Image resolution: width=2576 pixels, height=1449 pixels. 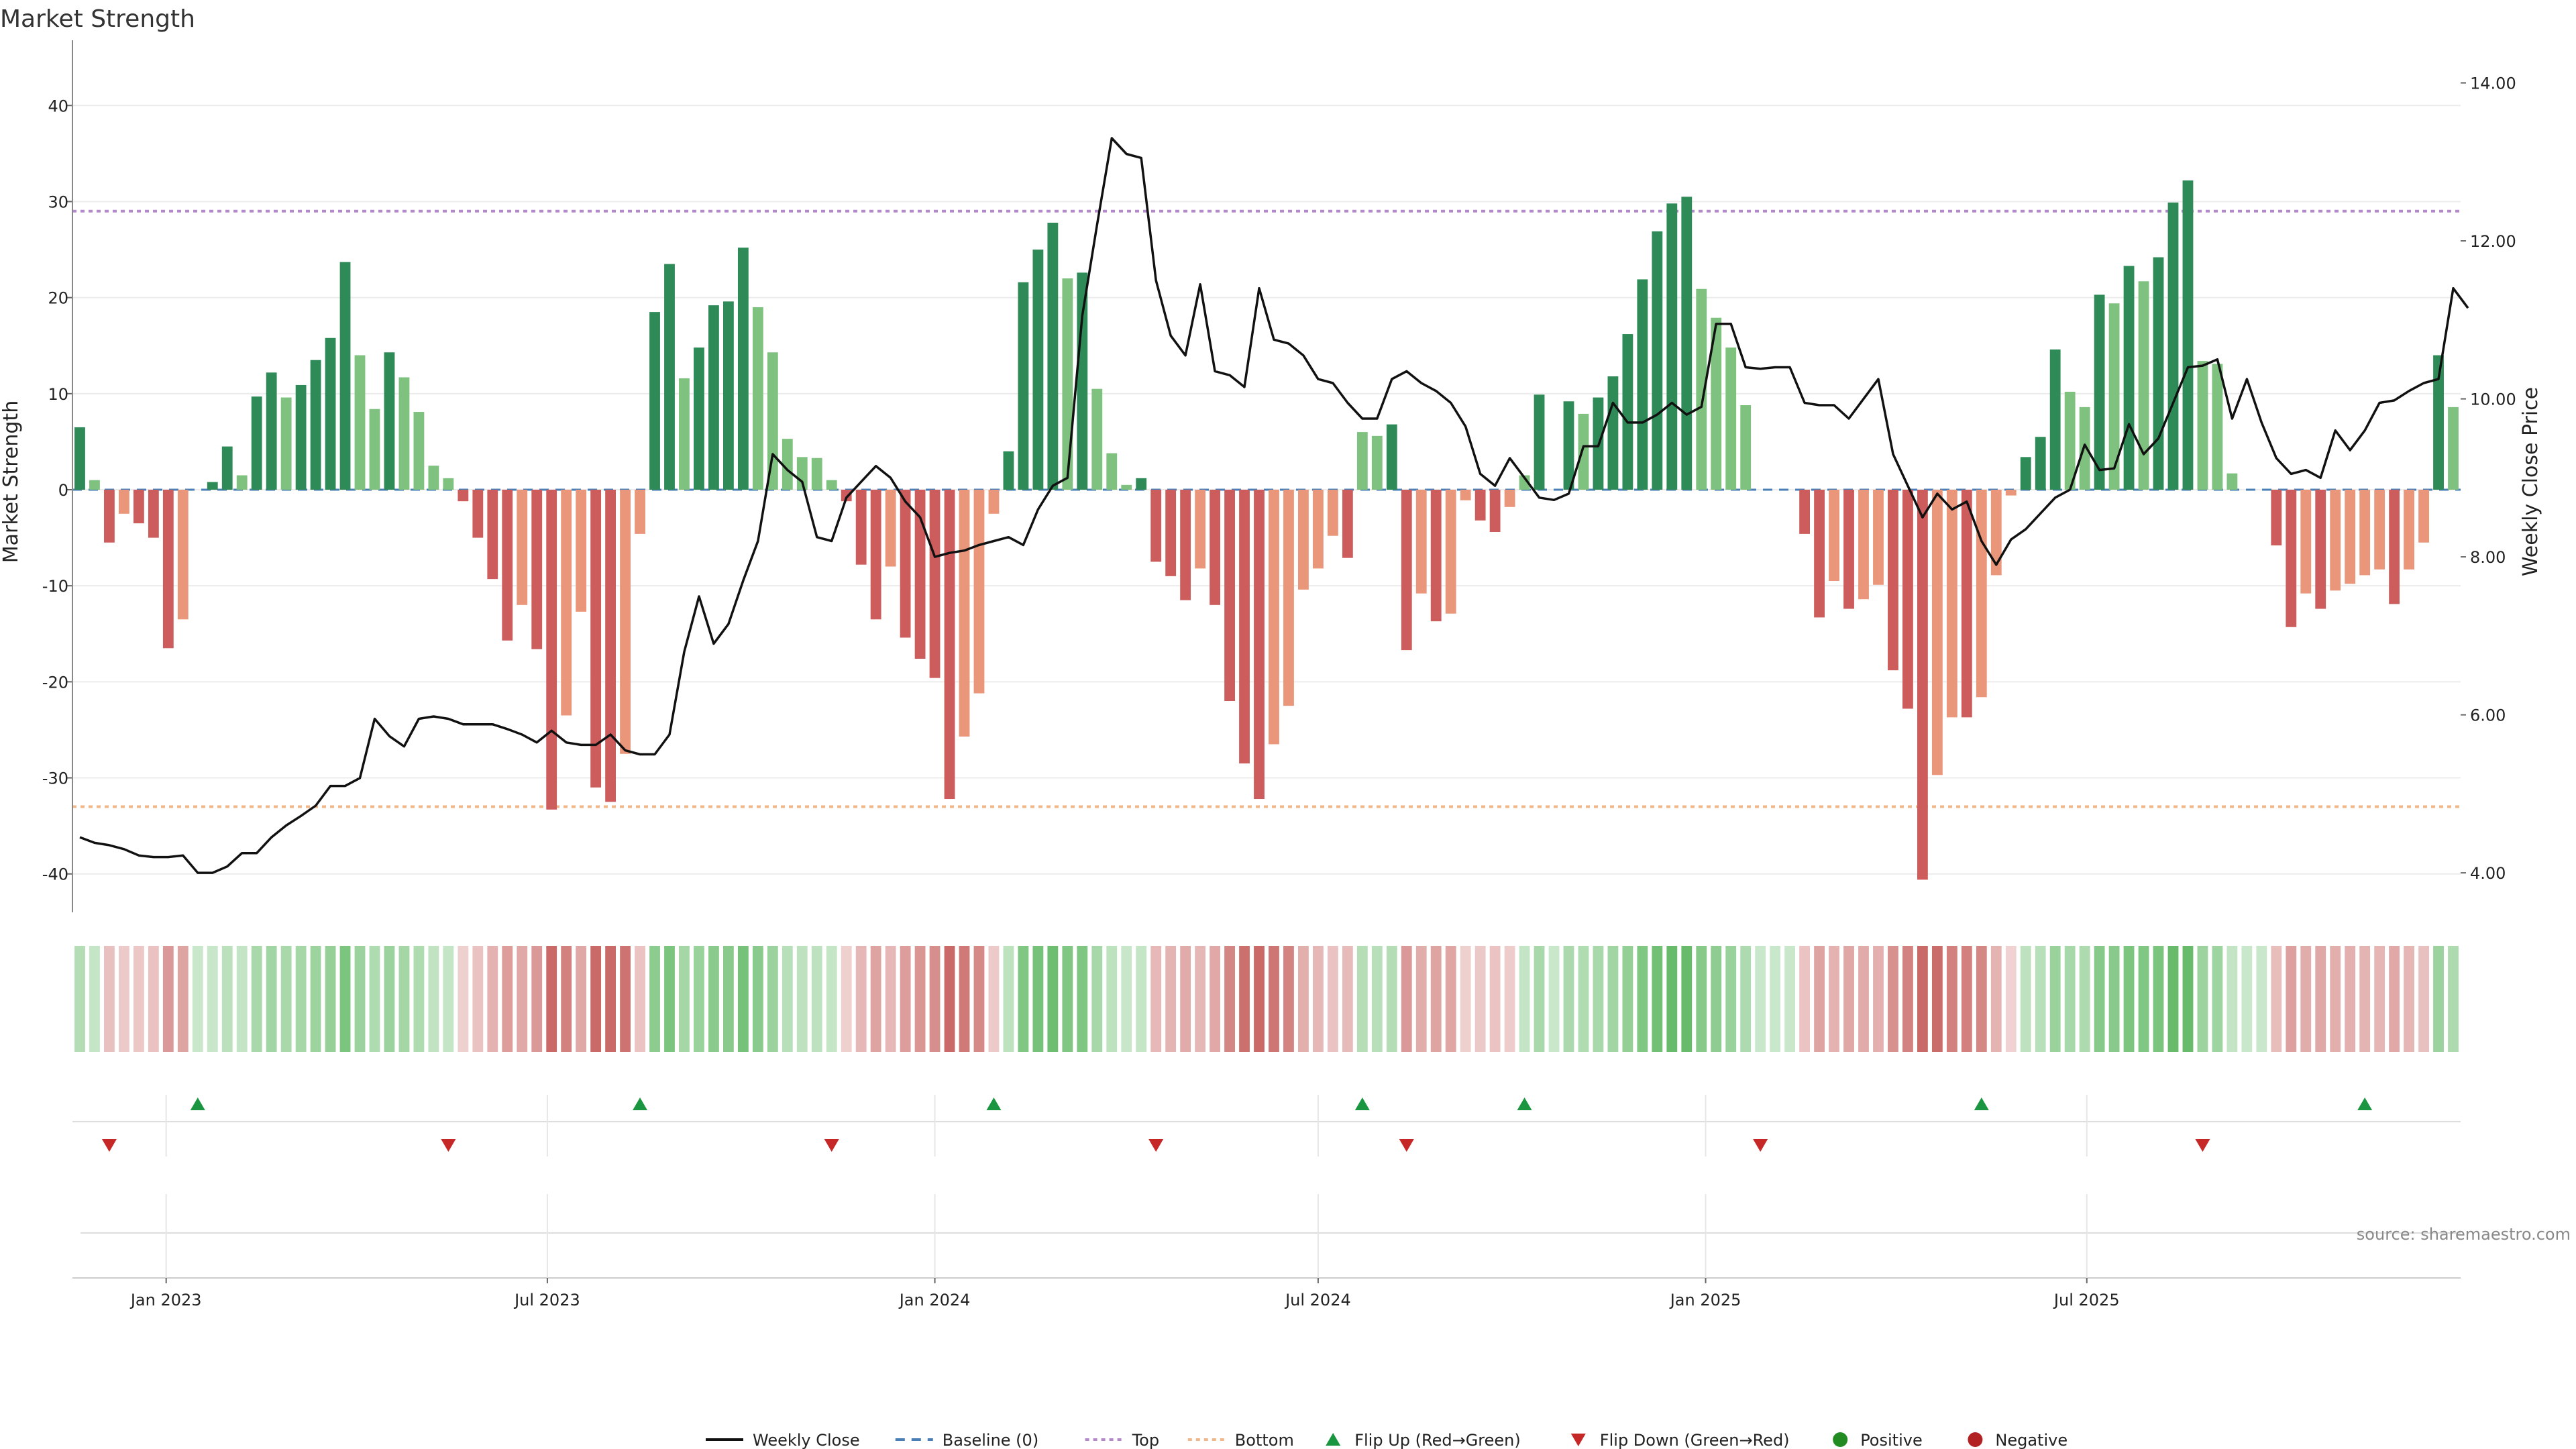 I want to click on y-tick-label: 10, so click(x=58, y=394).